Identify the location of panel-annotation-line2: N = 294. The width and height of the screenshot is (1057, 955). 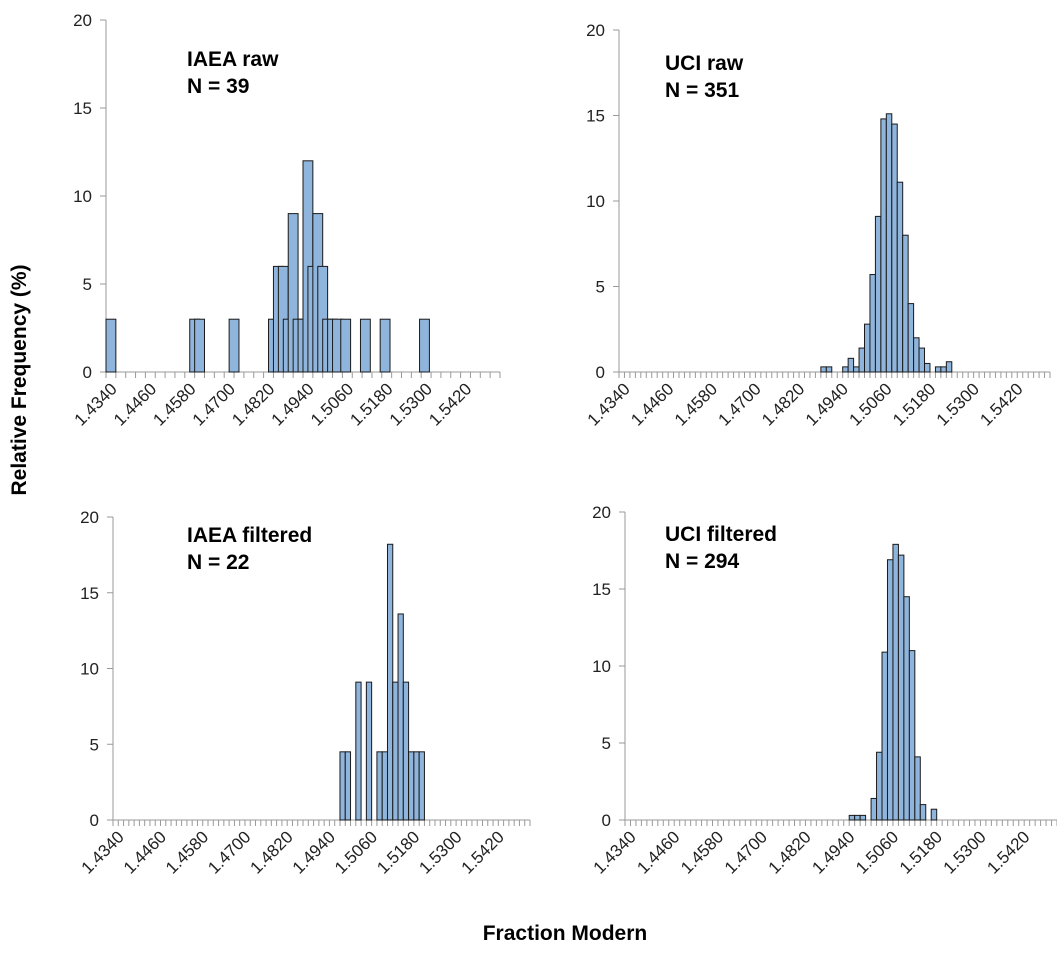
(702, 561).